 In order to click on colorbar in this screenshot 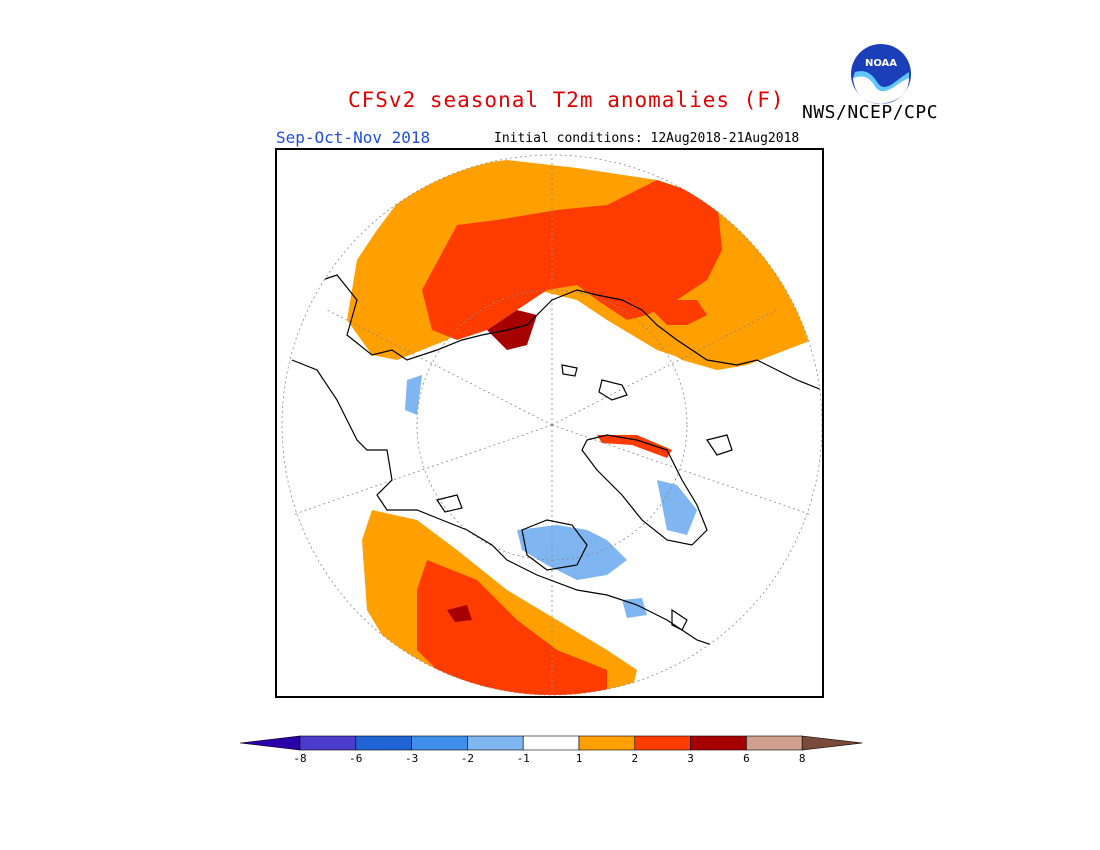, I will do `click(551, 743)`.